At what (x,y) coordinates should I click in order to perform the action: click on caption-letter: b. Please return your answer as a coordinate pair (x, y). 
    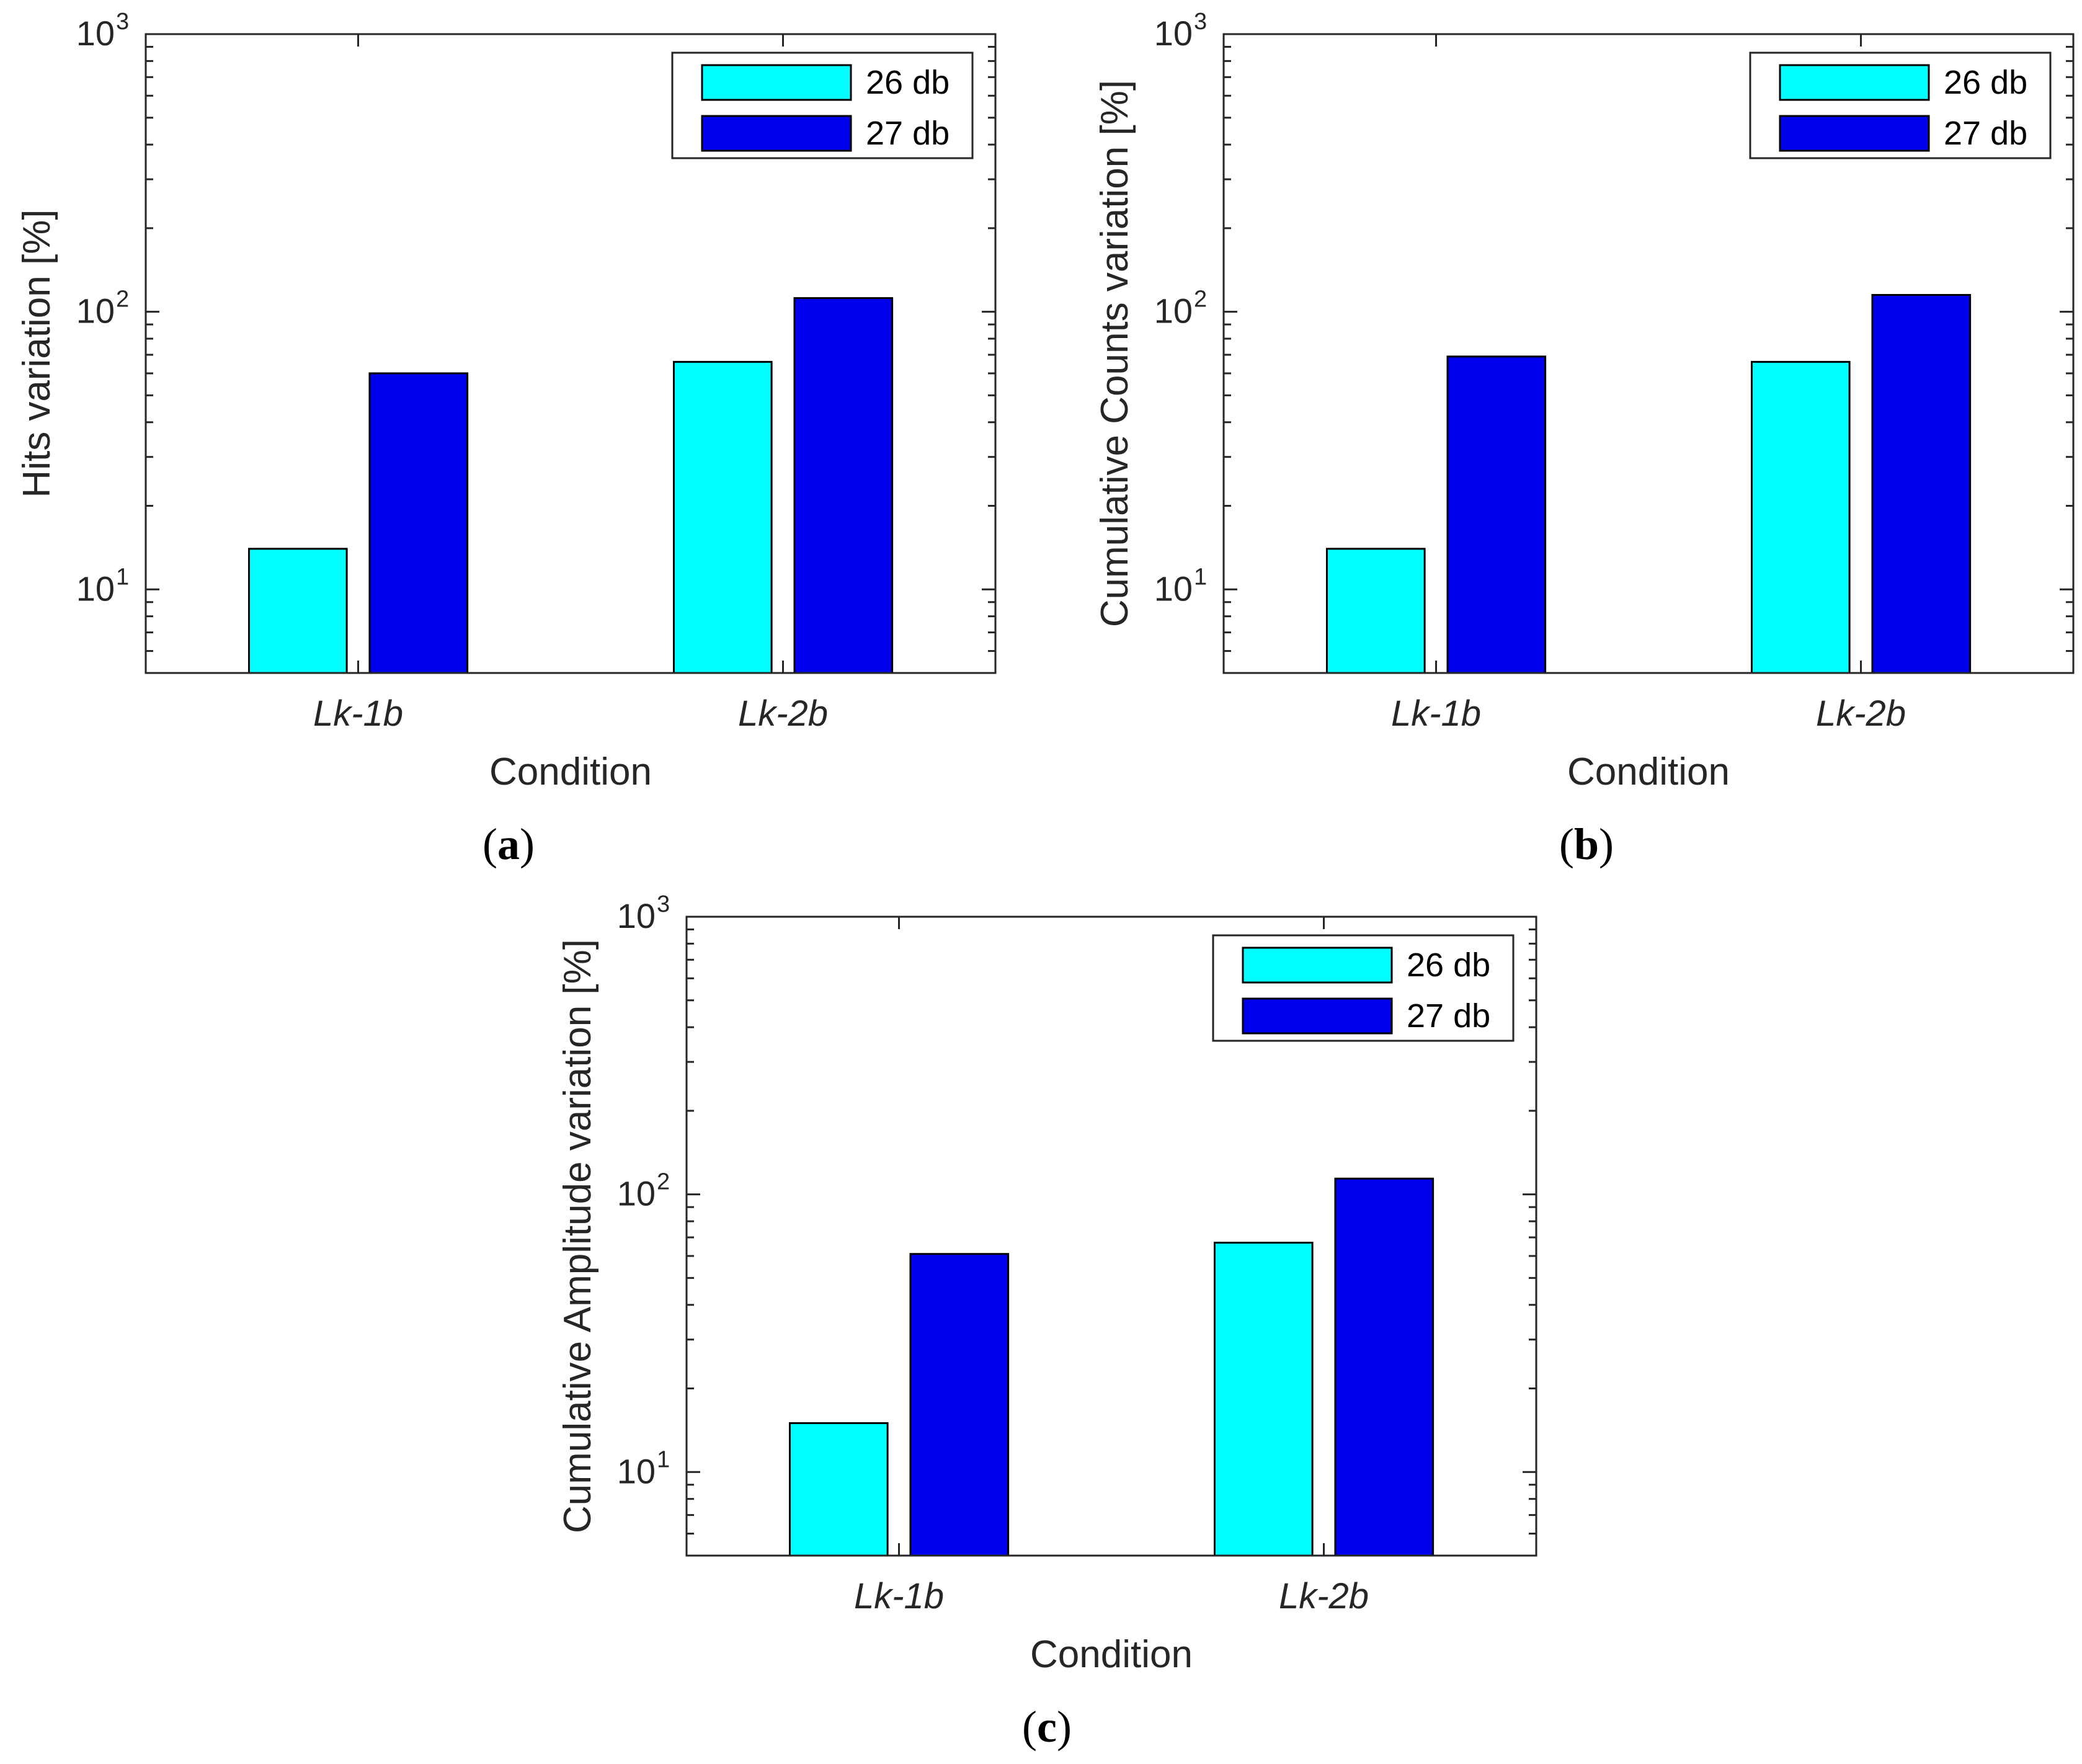
    Looking at the image, I should click on (1586, 844).